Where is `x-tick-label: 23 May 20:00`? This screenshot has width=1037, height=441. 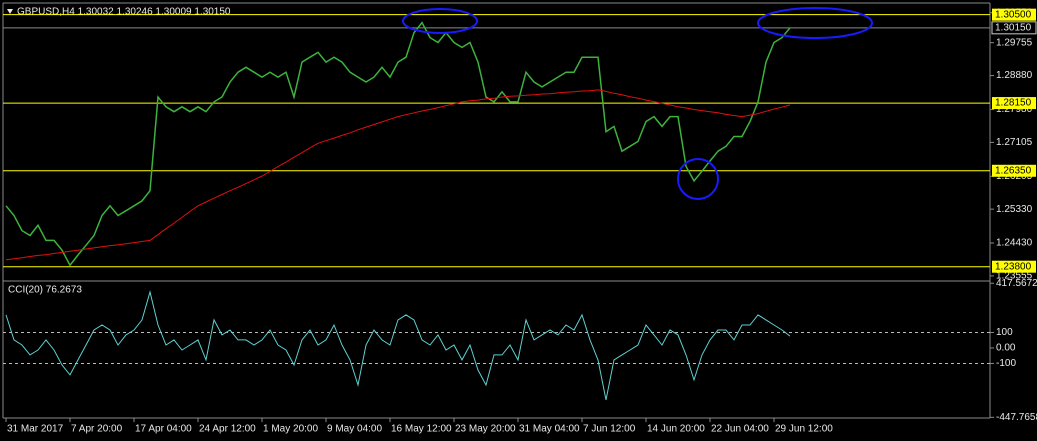
x-tick-label: 23 May 20:00 is located at coordinates (485, 429).